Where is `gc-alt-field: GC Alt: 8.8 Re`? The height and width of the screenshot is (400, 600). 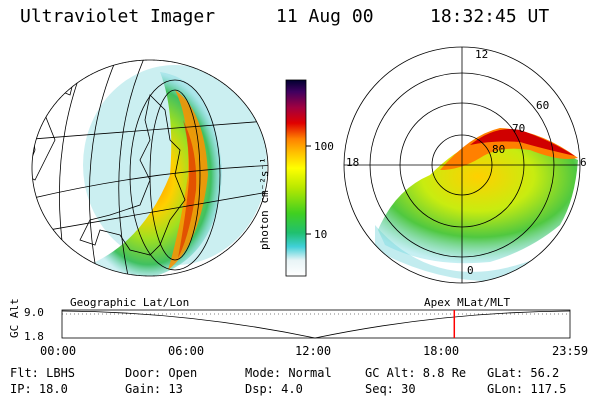 gc-alt-field: GC Alt: 8.8 Re is located at coordinates (416, 373).